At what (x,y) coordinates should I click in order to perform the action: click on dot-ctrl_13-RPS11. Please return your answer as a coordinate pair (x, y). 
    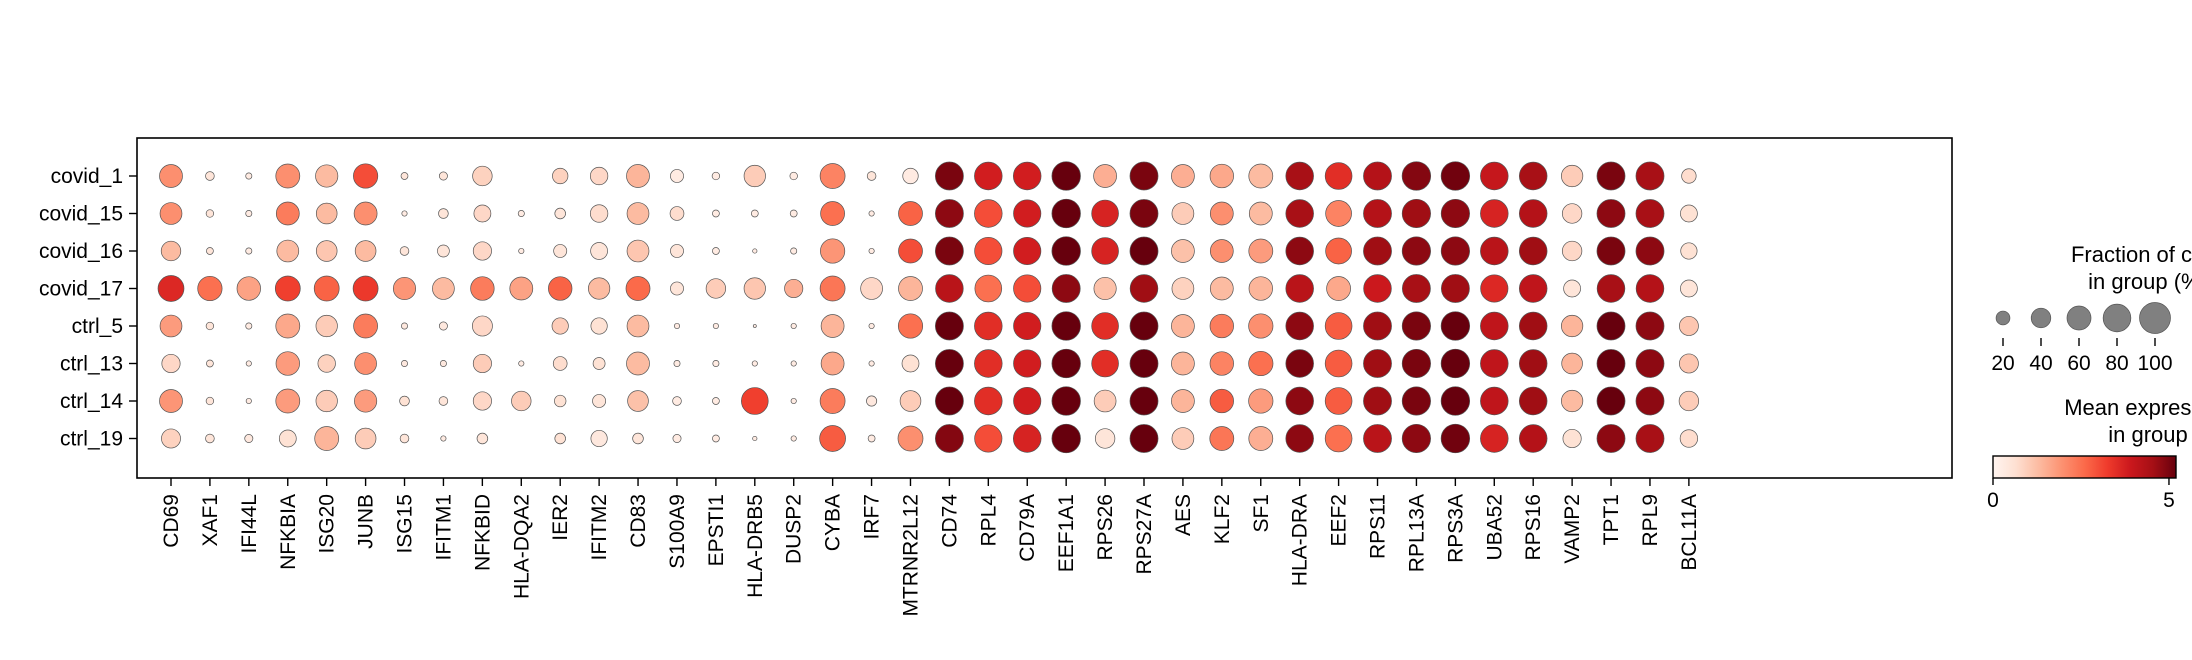
    Looking at the image, I should click on (1377, 363).